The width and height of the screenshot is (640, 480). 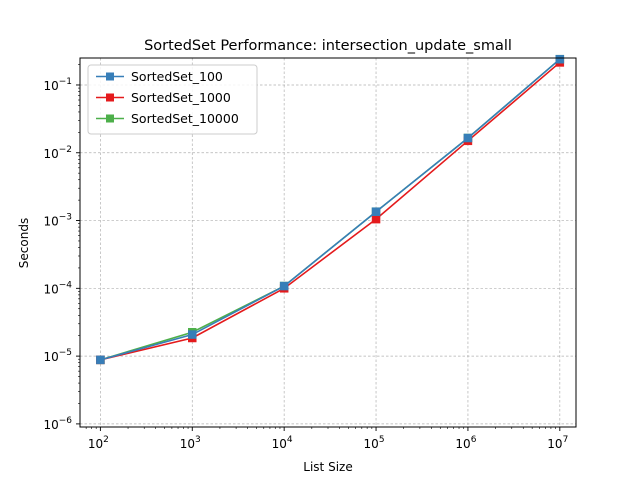 I want to click on x-tick-exponent: 5, so click(x=382, y=440).